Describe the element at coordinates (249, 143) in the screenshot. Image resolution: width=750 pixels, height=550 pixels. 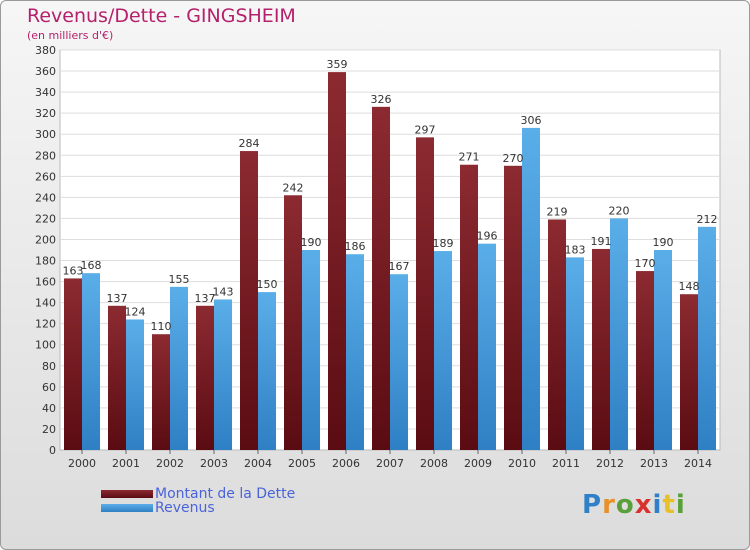
I see `debt-bar-label: 284` at that location.